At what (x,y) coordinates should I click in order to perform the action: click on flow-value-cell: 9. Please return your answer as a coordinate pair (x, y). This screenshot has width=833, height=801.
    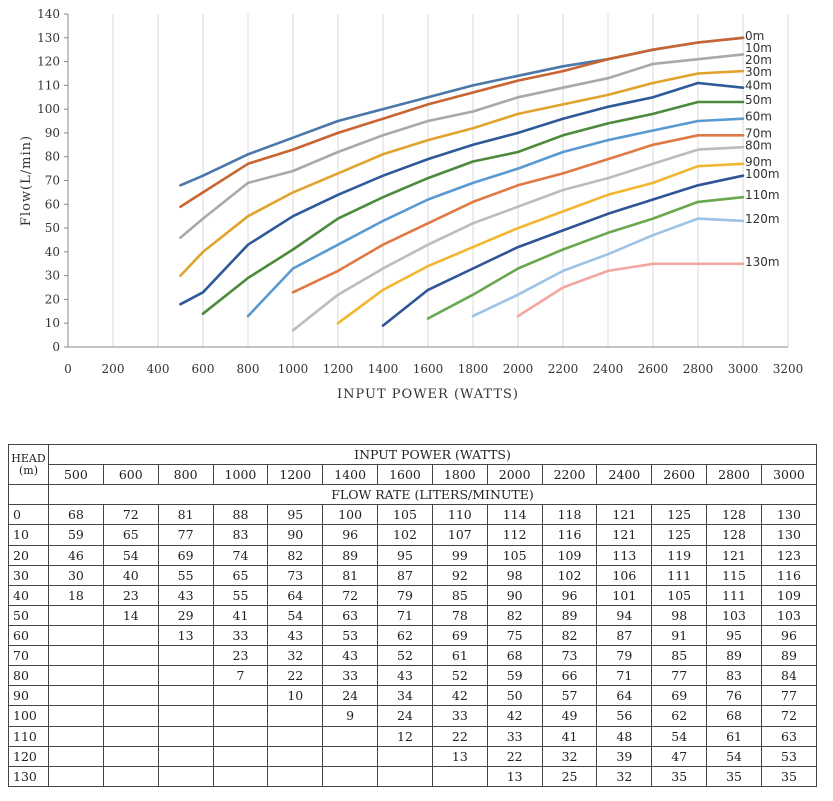
    Looking at the image, I should click on (350, 716).